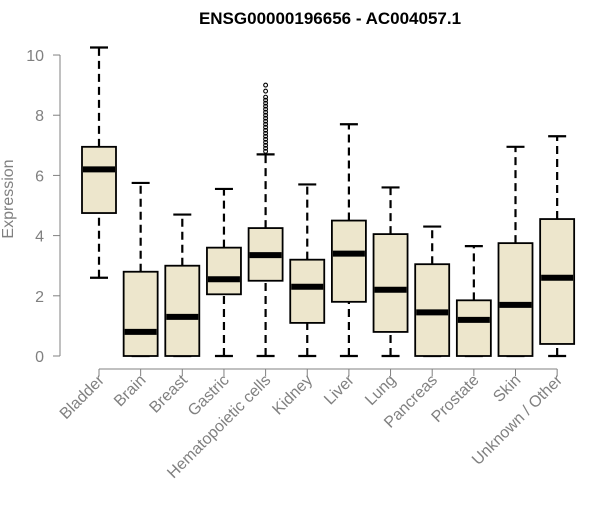 This screenshot has height=505, width=600. I want to click on x-tick-label: Brain, so click(130, 391).